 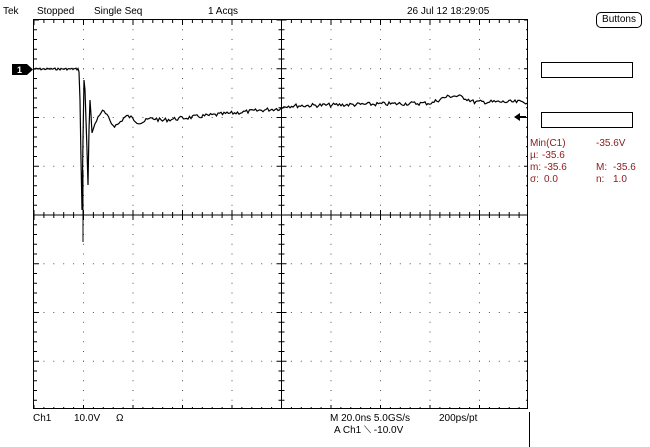 What do you see at coordinates (529, 429) in the screenshot?
I see `divider-line` at bounding box center [529, 429].